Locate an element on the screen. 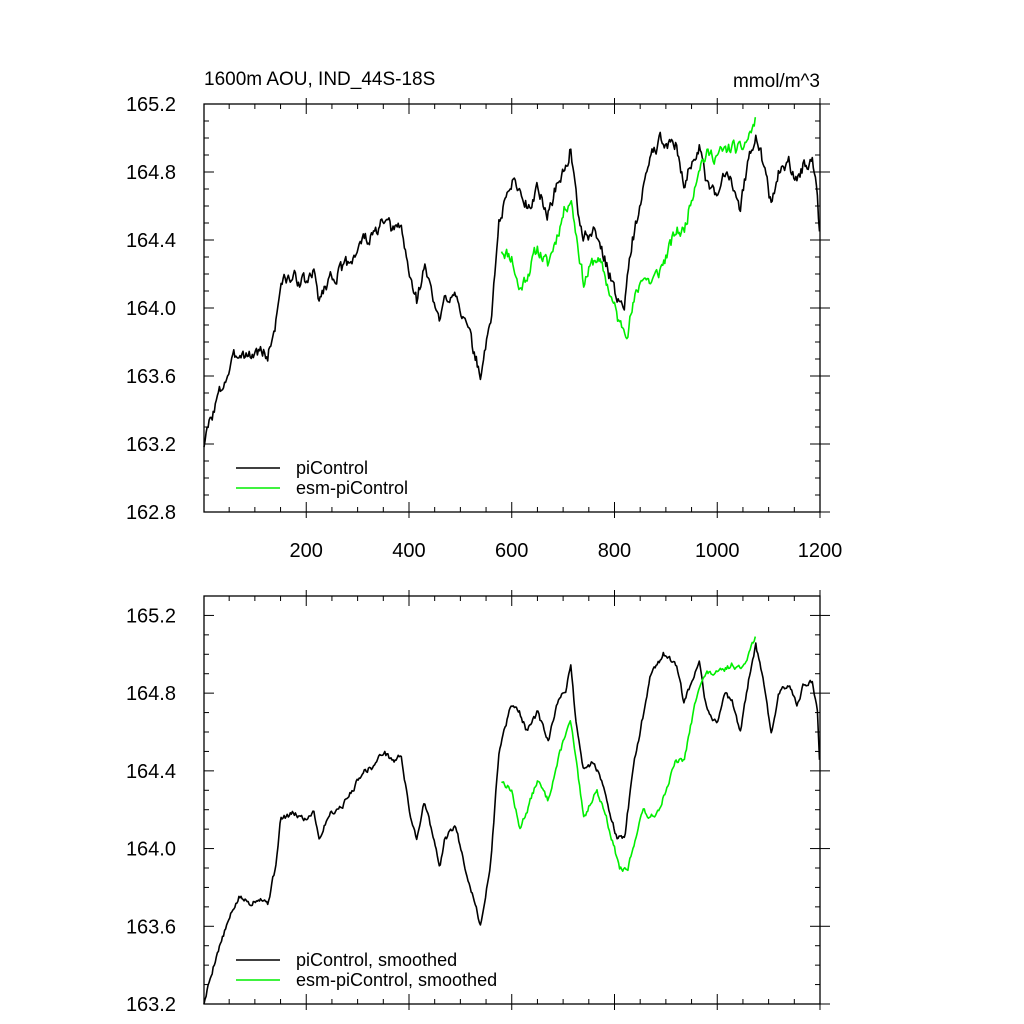 The height and width of the screenshot is (1024, 1024). x-tick-label: 1000 is located at coordinates (717, 551).